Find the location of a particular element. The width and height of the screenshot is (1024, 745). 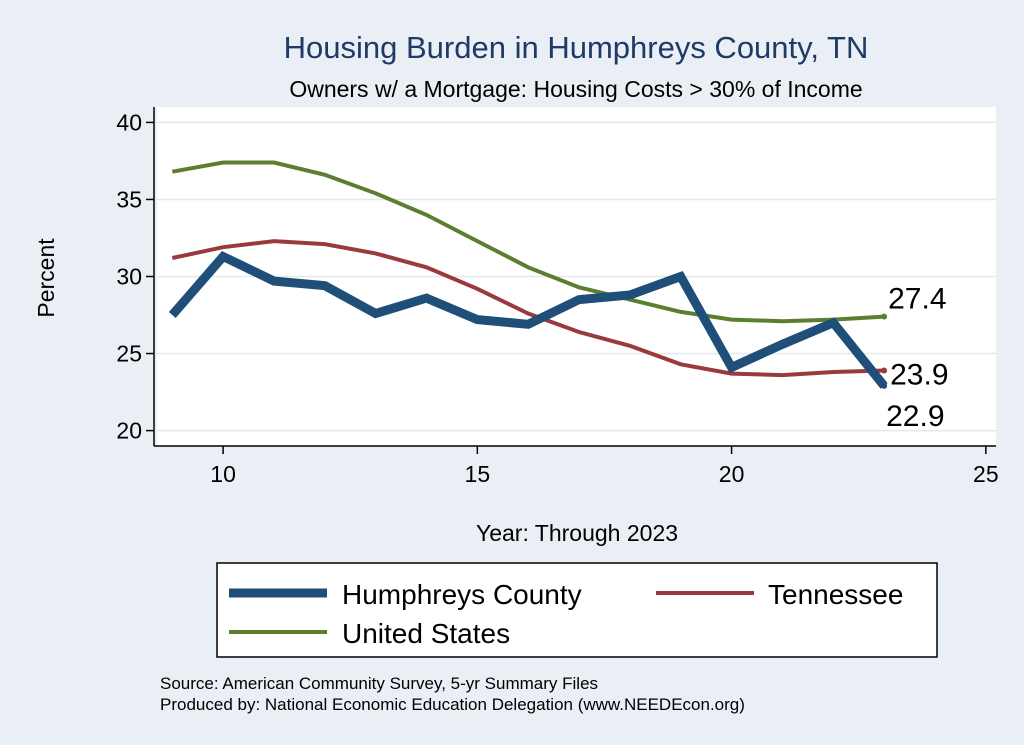

x-tick-label: 15 is located at coordinates (478, 474).